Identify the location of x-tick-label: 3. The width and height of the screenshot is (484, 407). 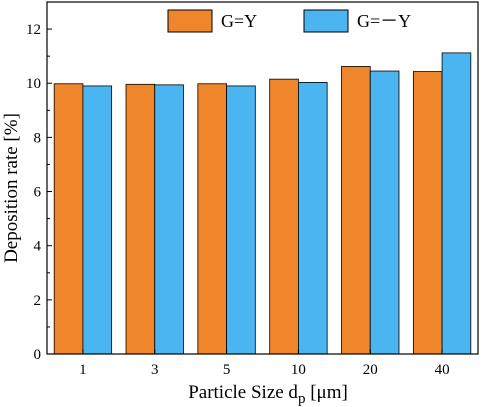
(155, 370).